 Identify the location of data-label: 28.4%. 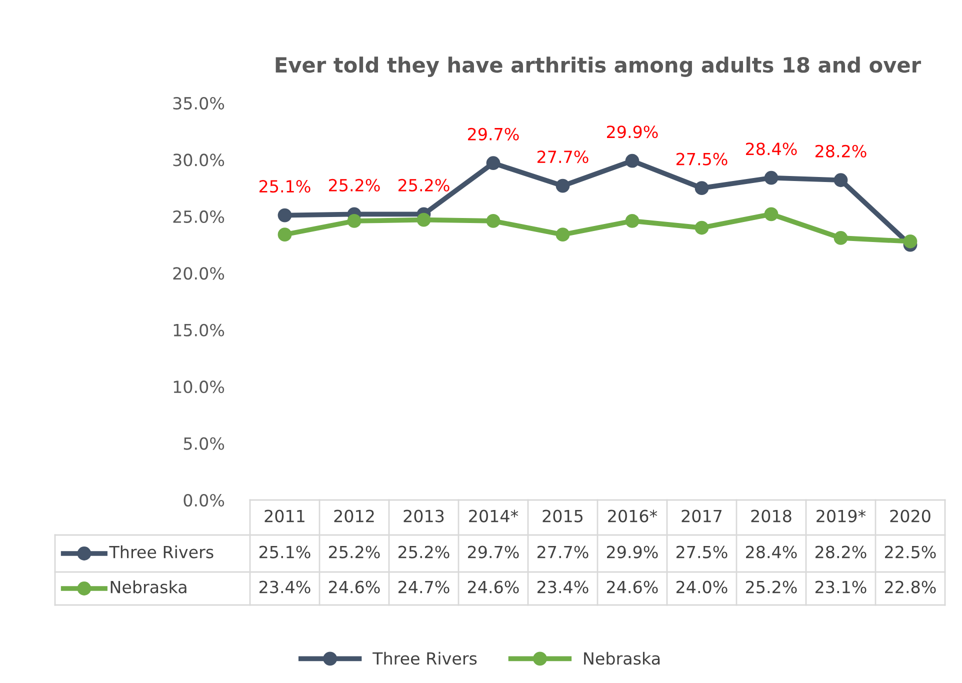
(771, 552).